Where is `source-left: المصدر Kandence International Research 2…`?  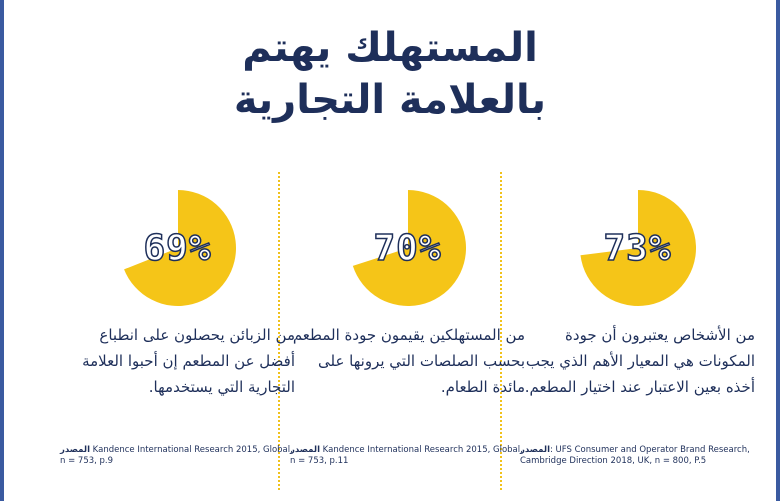
source-left: المصدر Kandence International Research 2… is located at coordinates (177, 456).